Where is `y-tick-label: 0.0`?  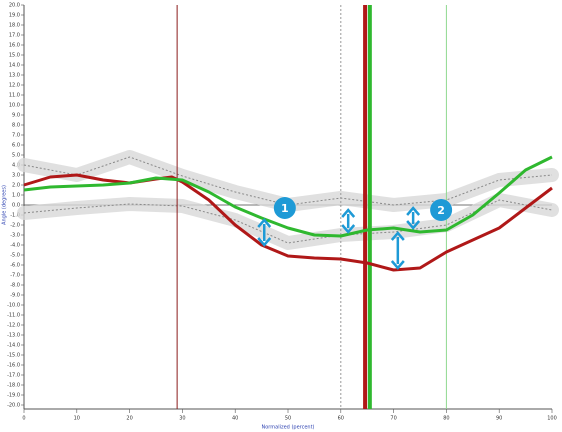
y-tick-label: 0.0 is located at coordinates (16, 206).